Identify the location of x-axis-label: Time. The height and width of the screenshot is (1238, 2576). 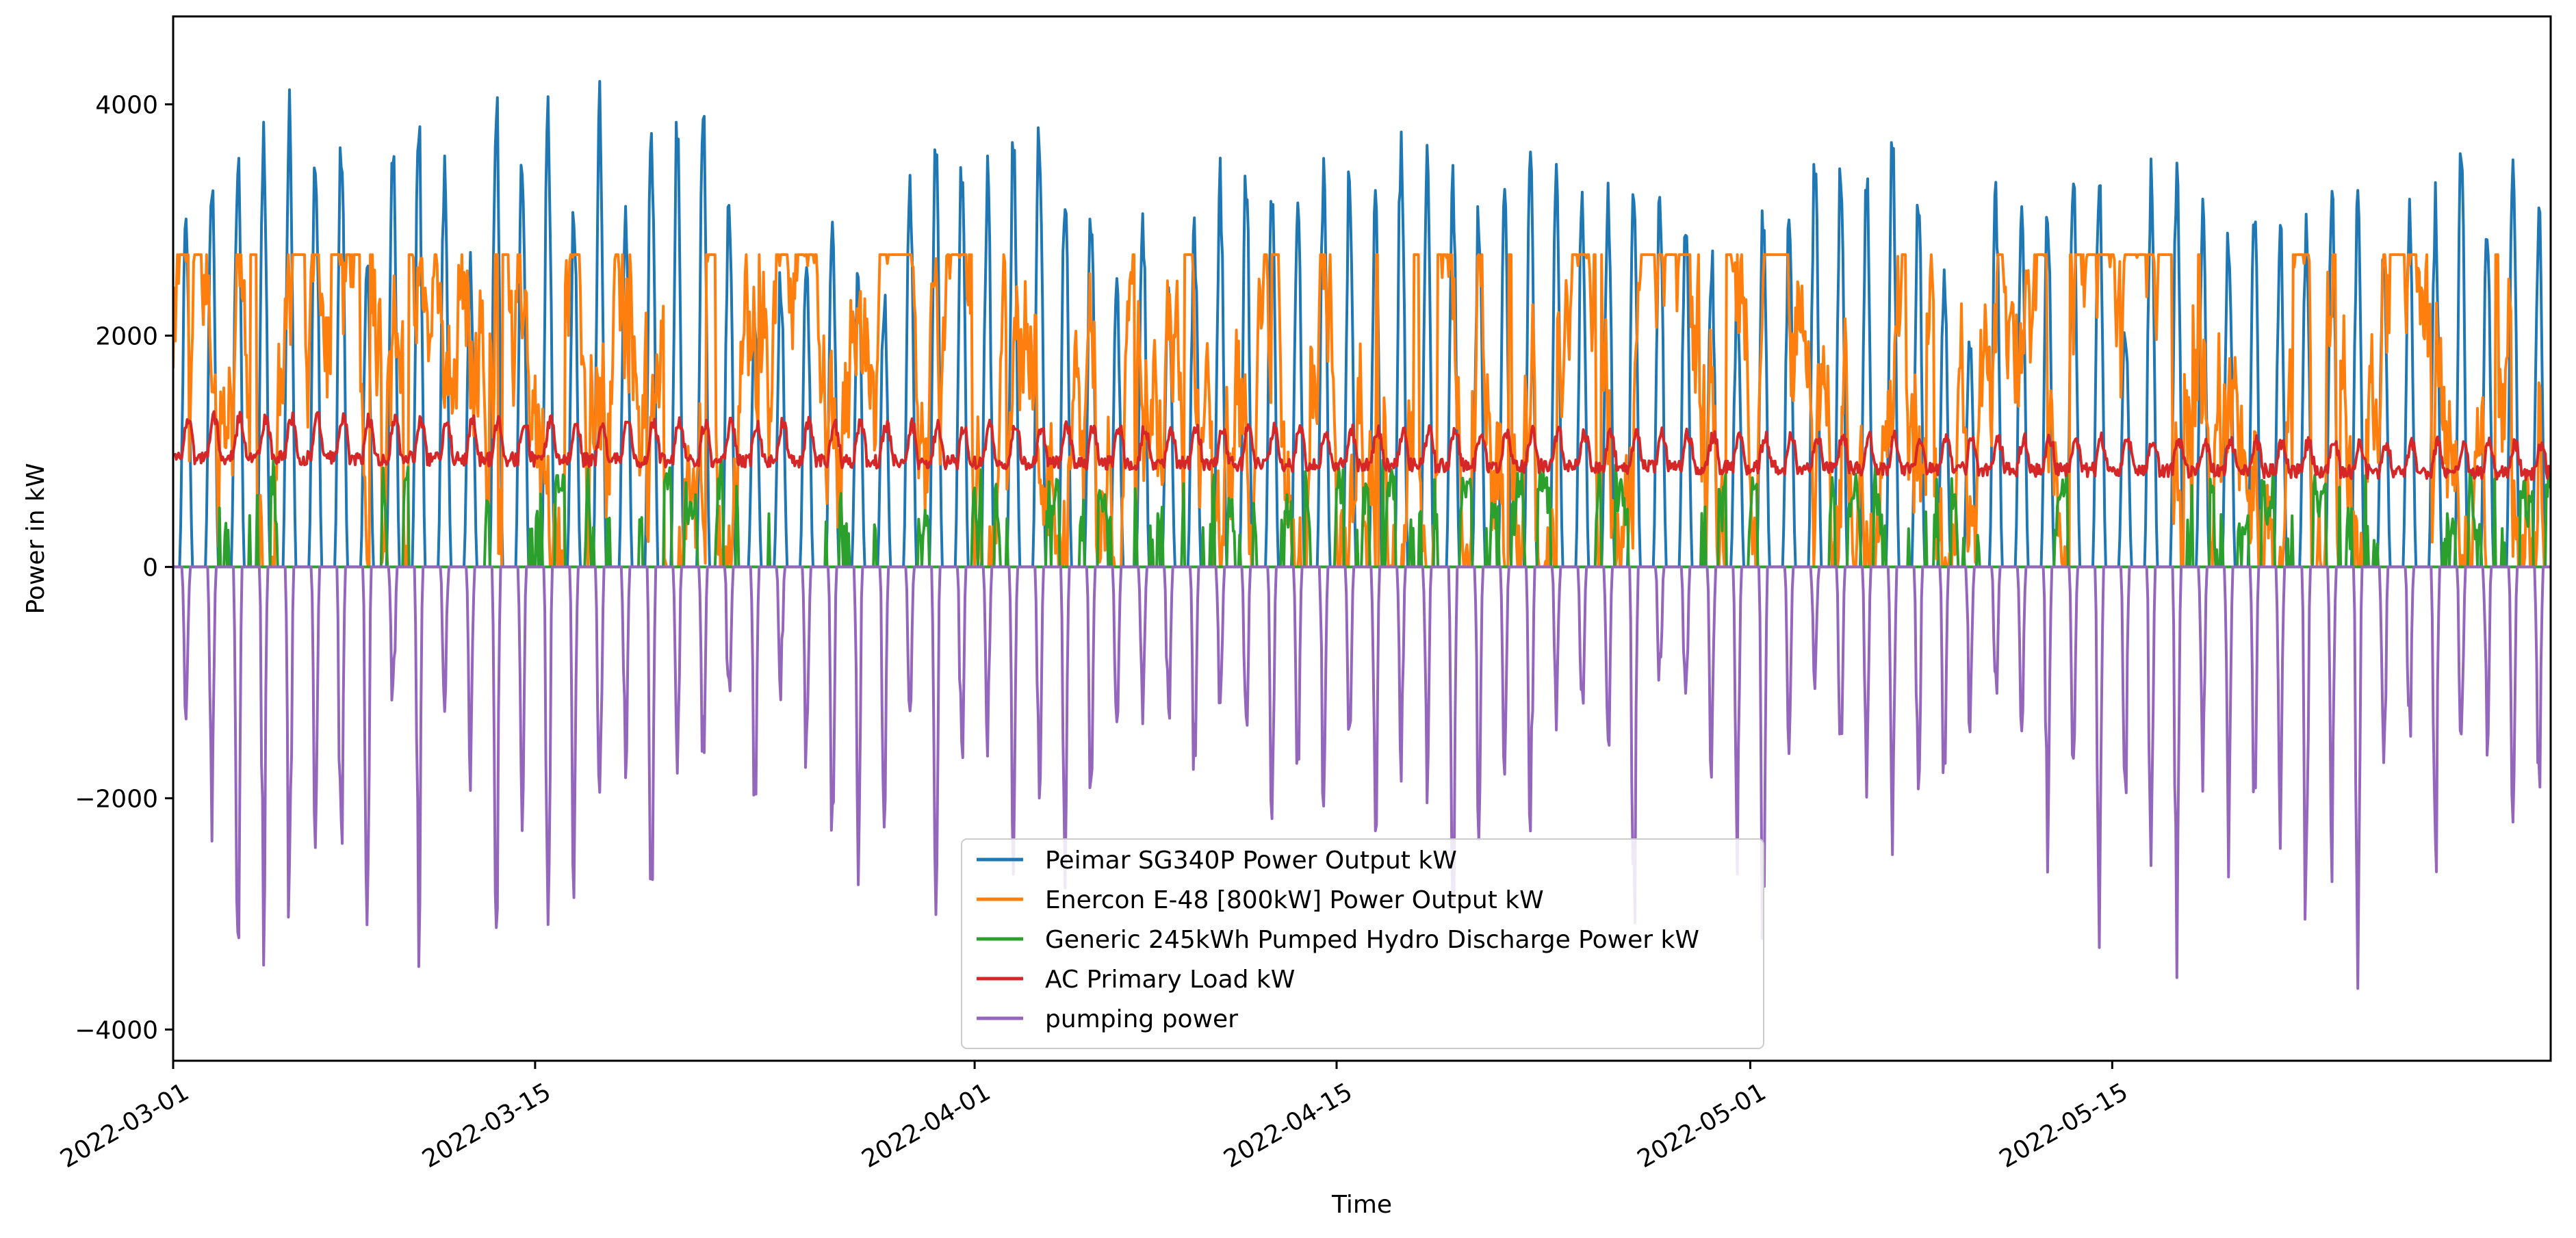
(1361, 1205).